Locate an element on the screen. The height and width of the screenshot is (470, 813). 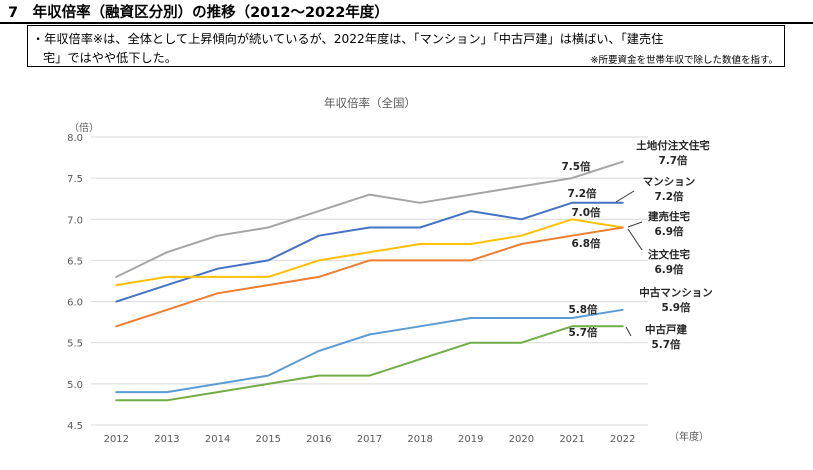
chart-title: 年収倍率（全国） is located at coordinates (370, 103).